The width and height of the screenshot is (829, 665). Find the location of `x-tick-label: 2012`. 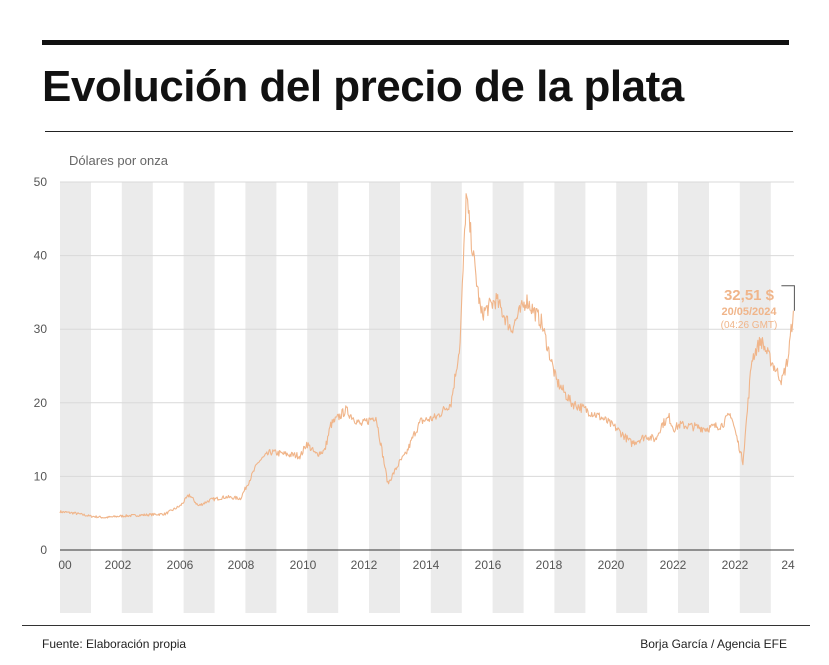

x-tick-label: 2012 is located at coordinates (364, 565).